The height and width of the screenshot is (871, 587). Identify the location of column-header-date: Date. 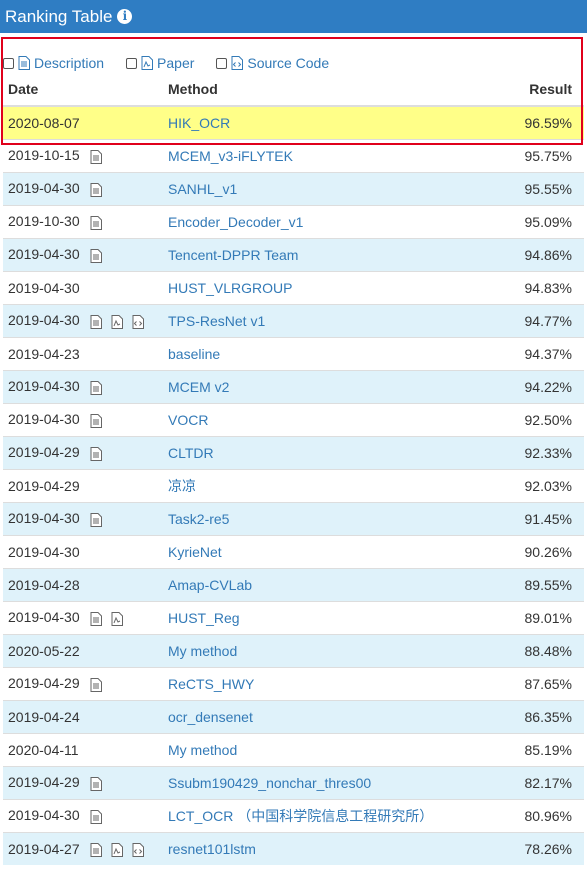
(83, 90).